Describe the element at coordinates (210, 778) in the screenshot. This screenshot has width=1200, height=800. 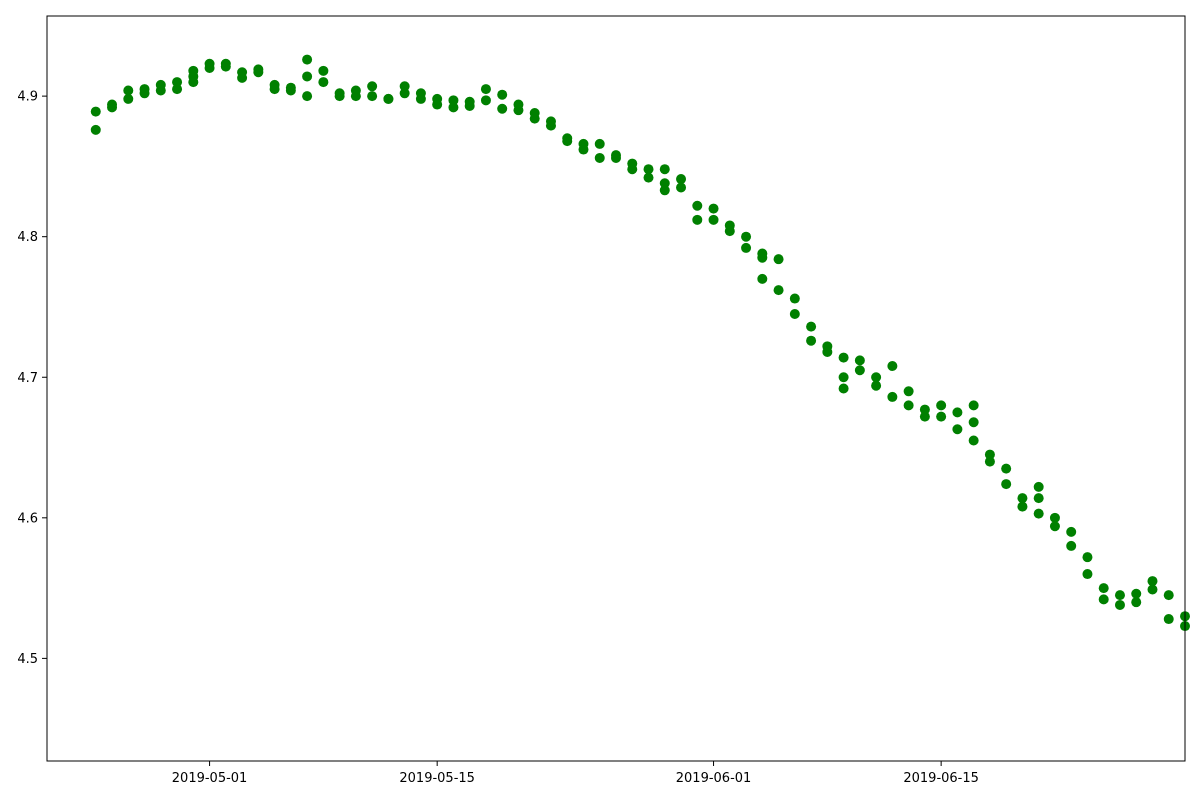
I see `x-tick-label-0: 2019-05-01` at that location.